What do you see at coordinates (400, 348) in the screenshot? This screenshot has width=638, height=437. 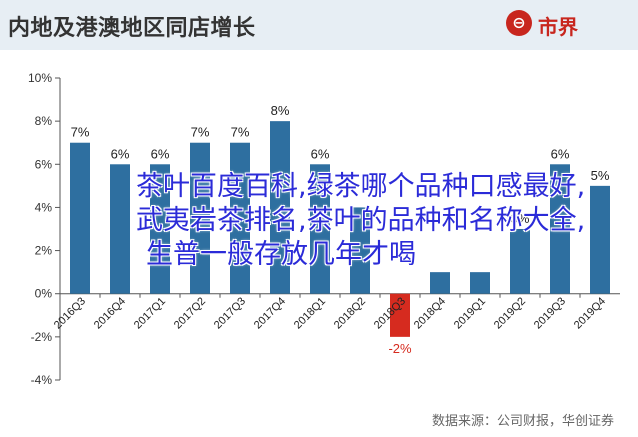 I see `data-label: -2%` at bounding box center [400, 348].